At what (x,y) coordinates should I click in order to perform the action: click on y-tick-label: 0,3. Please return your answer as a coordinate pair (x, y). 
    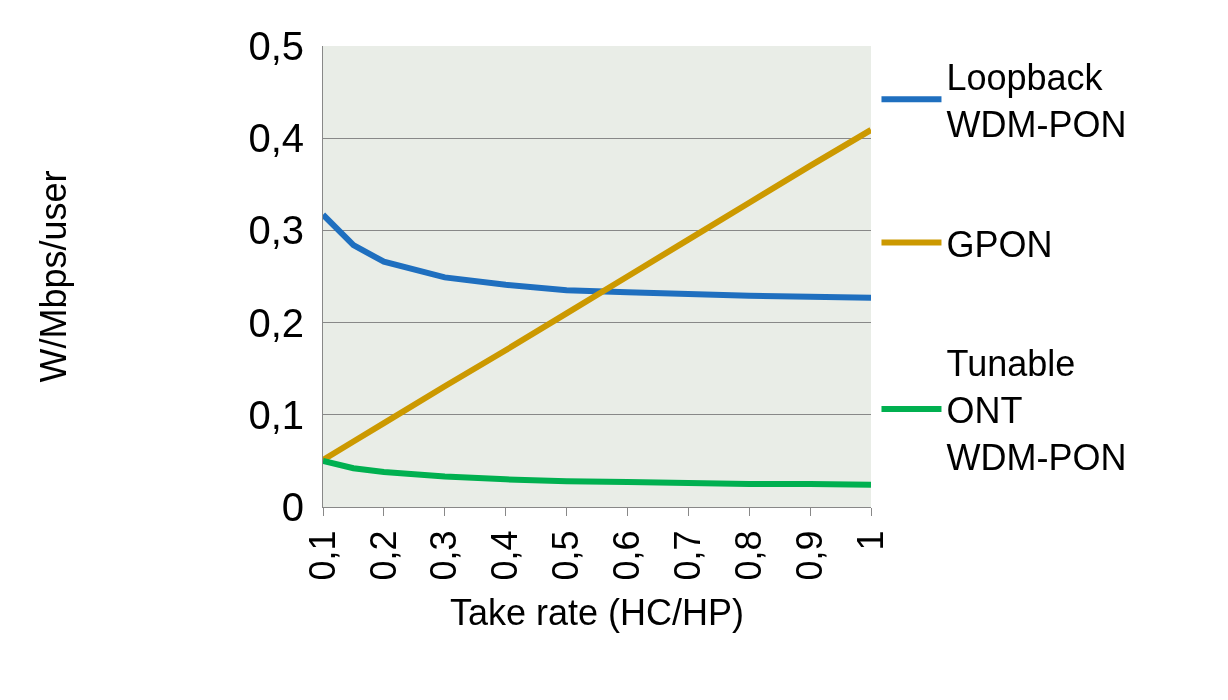
    Looking at the image, I should click on (276, 230).